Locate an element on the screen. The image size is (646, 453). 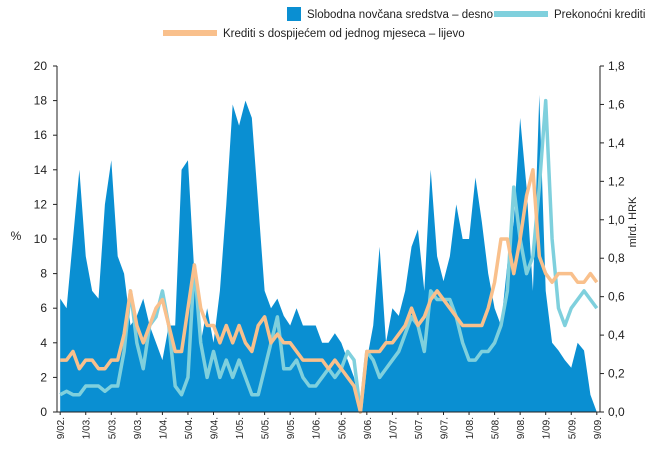
x-tick-label: 9/02. is located at coordinates (61, 428).